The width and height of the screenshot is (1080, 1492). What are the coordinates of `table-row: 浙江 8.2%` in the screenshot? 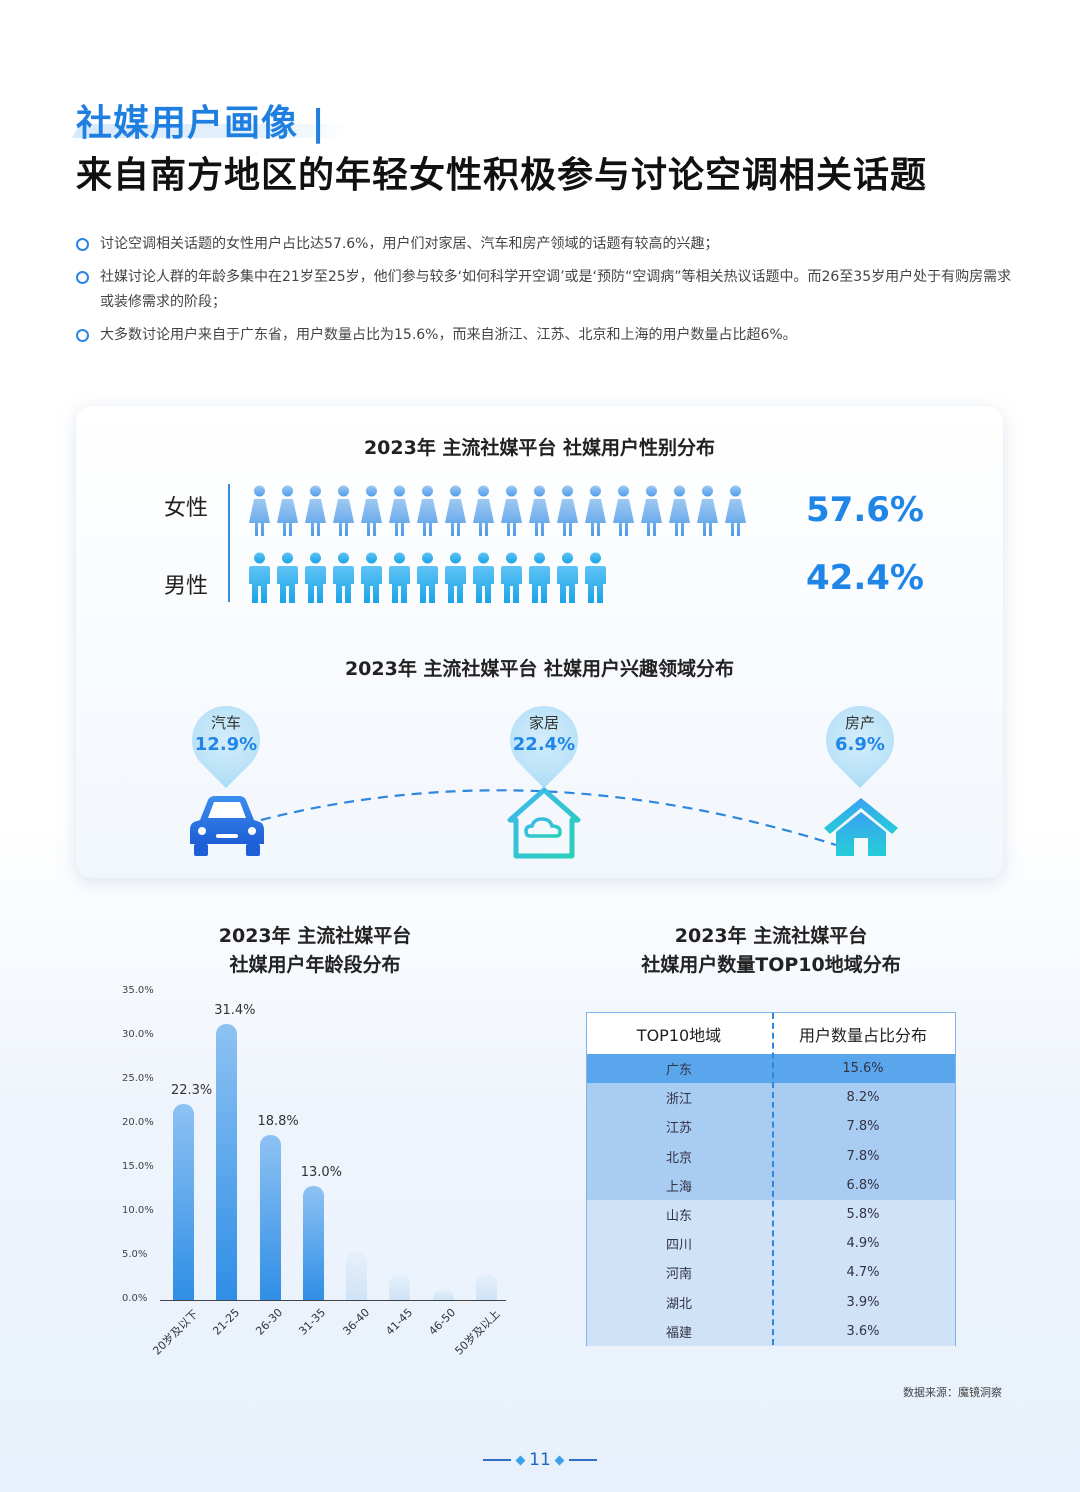 It's located at (771, 1098).